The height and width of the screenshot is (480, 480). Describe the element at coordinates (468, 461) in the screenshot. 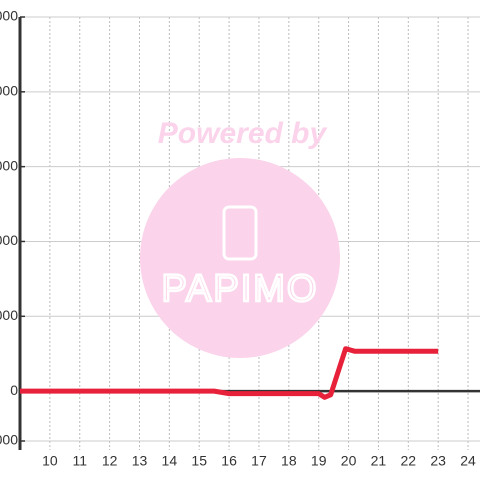

I see `x-tick-label: 24` at that location.